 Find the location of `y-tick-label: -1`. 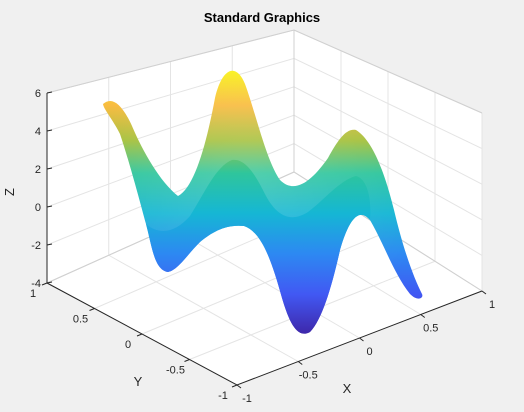

y-tick-label: -1 is located at coordinates (223, 396).